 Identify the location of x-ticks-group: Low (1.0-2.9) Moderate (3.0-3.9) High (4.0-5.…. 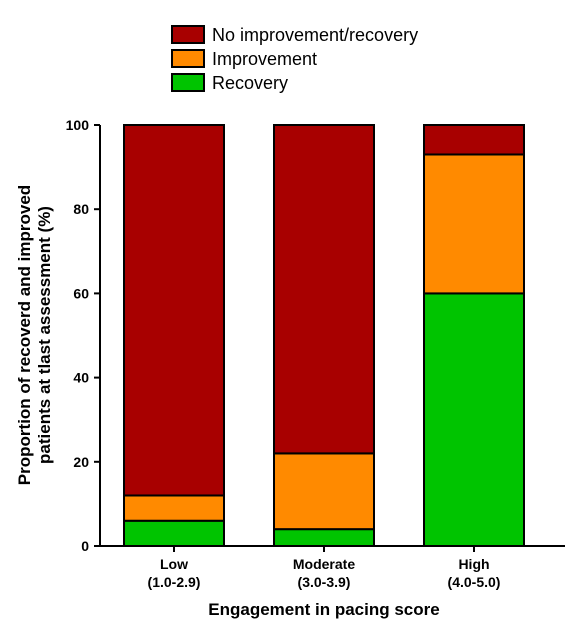
(324, 568).